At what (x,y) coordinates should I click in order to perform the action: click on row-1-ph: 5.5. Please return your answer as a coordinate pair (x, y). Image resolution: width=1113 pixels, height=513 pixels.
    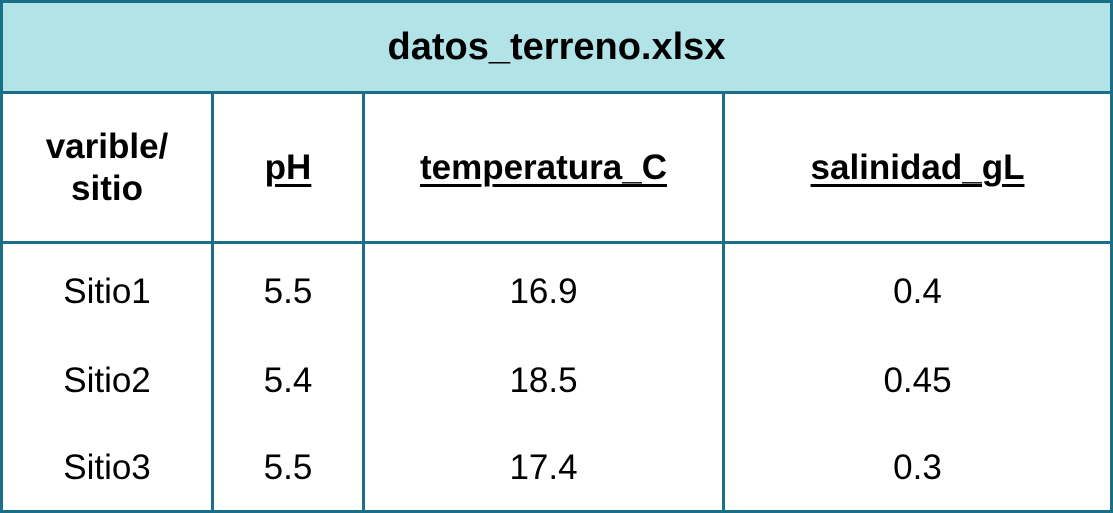
    Looking at the image, I should click on (288, 291).